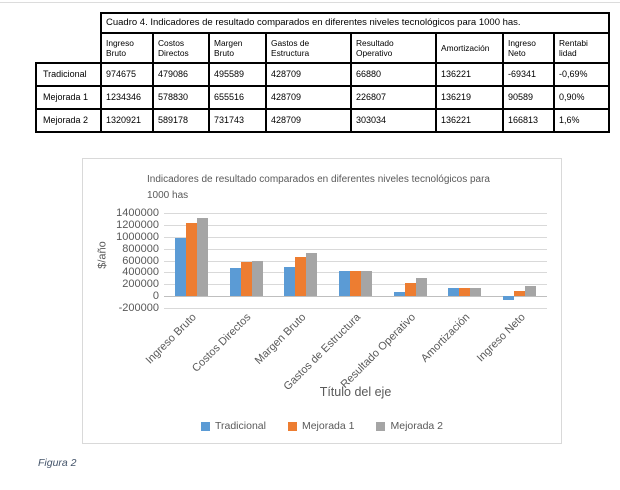  Describe the element at coordinates (138, 308) in the screenshot. I see `y-tick-label: -200000` at that location.